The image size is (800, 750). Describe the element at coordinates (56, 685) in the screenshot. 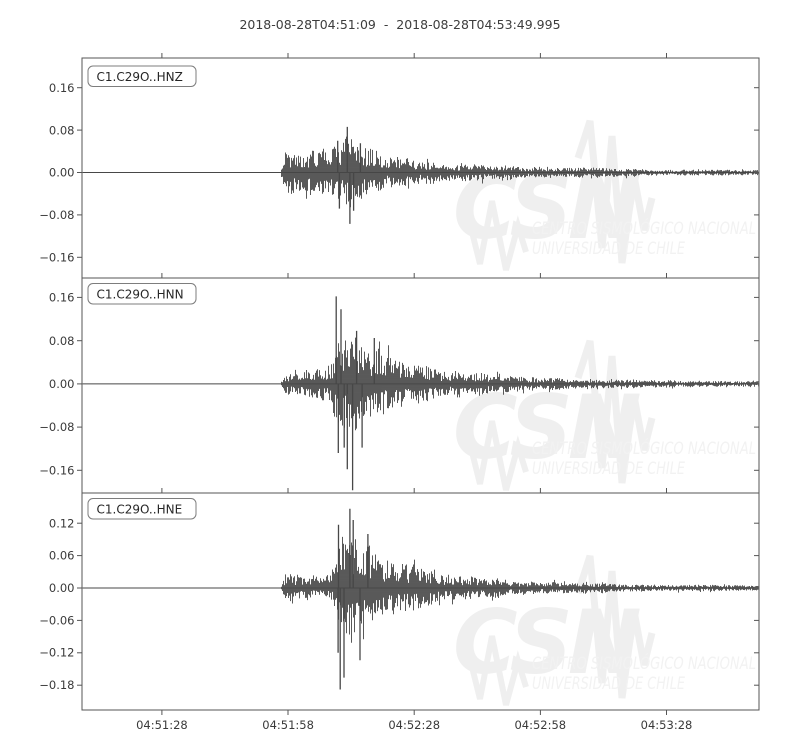

I see `y-tick-label: −0.18` at that location.